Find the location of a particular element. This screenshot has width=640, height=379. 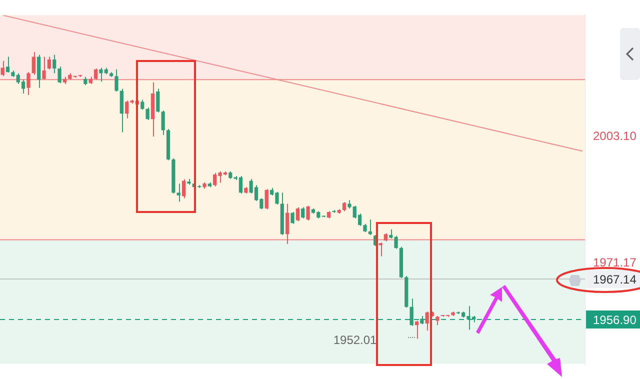

y-tick-label: 1971.17 is located at coordinates (615, 262).